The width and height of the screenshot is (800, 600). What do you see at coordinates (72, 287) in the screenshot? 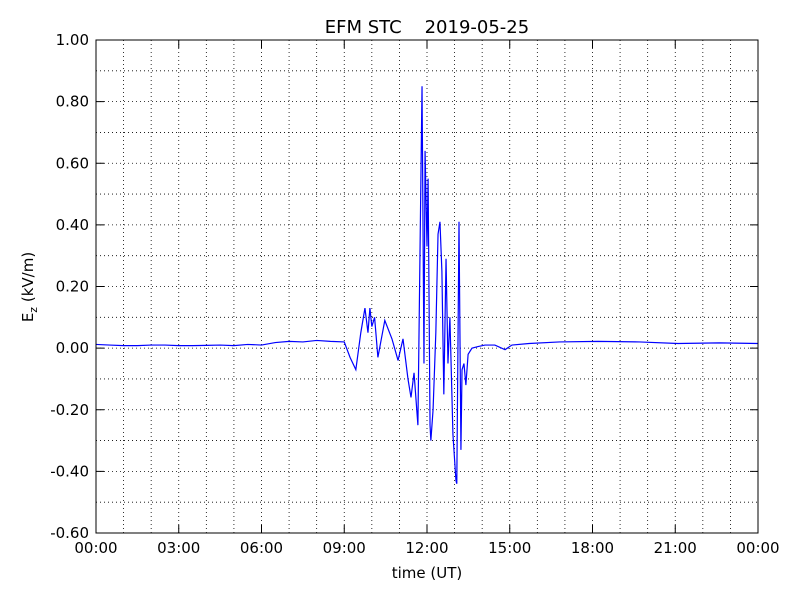
I see `y-tick-label: 0.20` at bounding box center [72, 287].